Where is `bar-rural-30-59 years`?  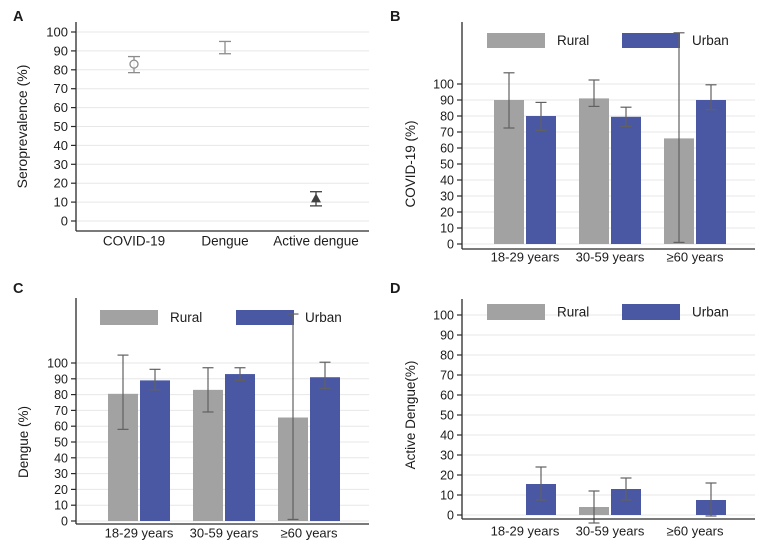
bar-rural-30-59 years is located at coordinates (594, 171).